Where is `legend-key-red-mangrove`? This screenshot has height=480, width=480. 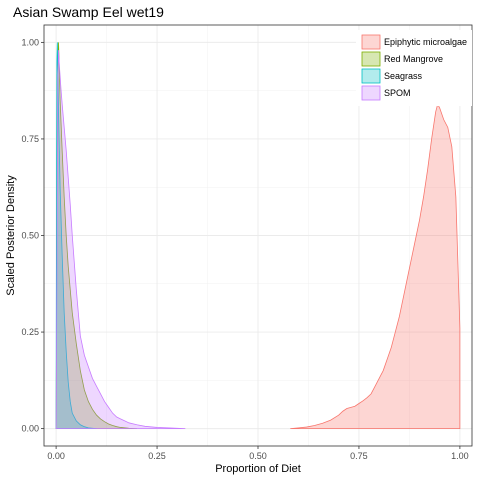
legend-key-red-mangrove is located at coordinates (371, 59).